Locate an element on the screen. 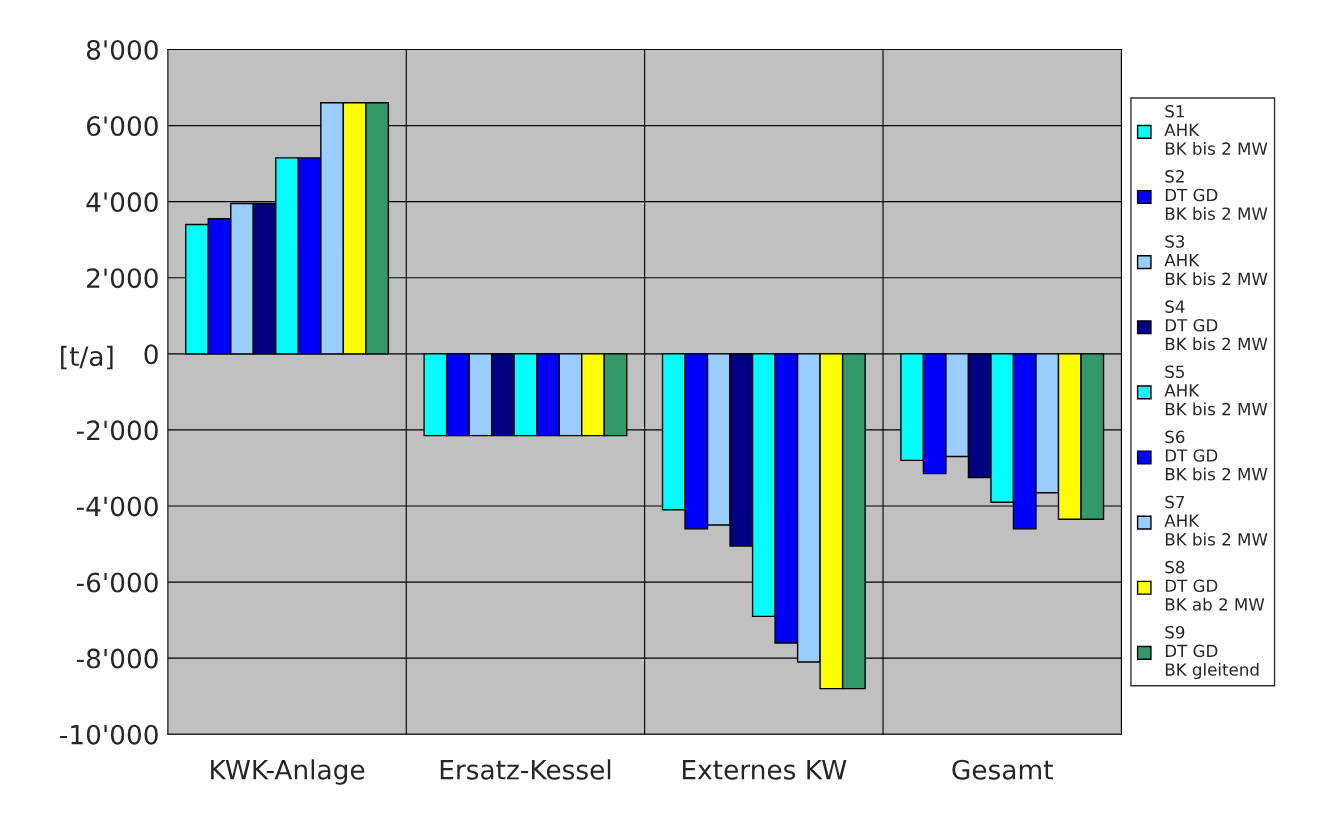 The image size is (1343, 825). legend-label: S8 DT GD BK ab 2 MW is located at coordinates (1215, 585).